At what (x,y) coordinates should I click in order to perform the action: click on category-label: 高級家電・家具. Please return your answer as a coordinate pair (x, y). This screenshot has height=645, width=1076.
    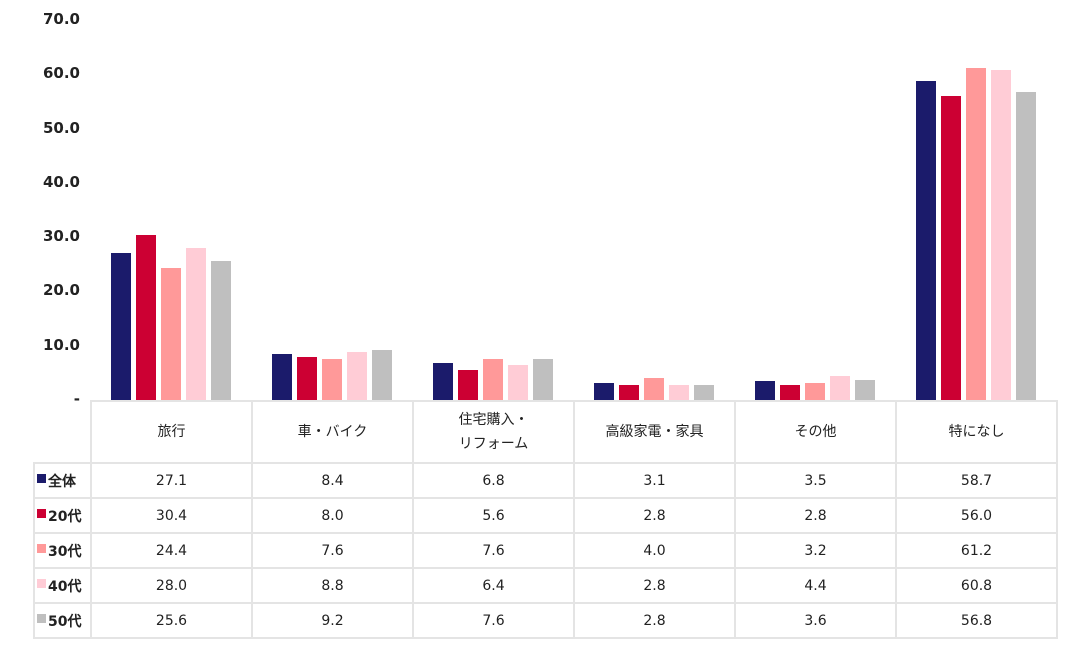
    Looking at the image, I should click on (654, 432).